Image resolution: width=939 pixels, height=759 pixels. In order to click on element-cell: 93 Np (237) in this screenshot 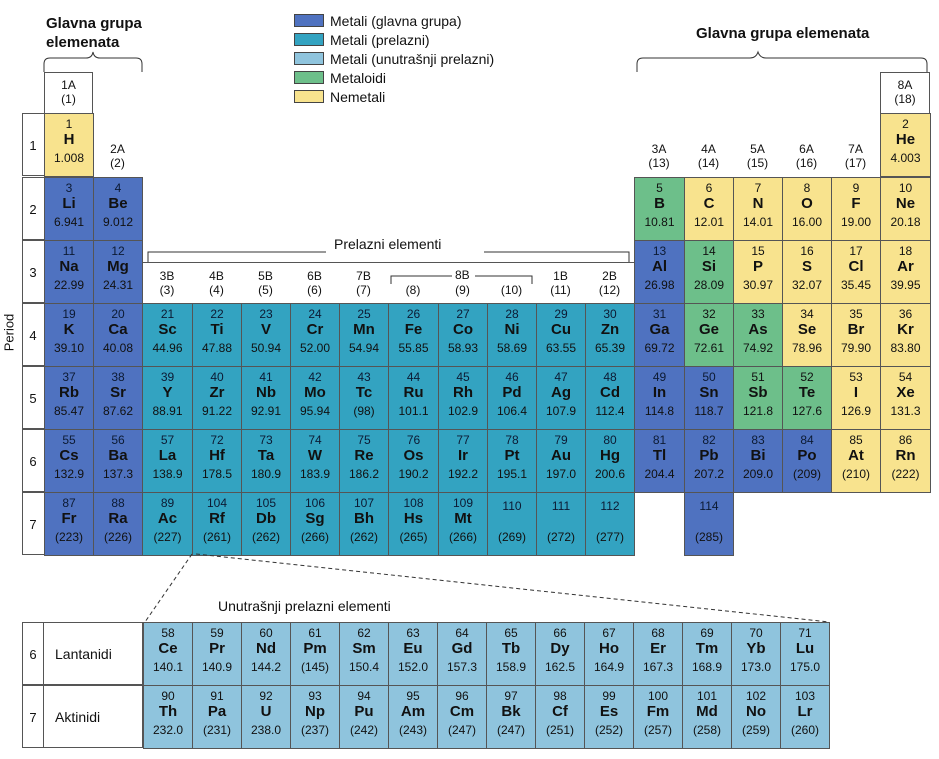, I will do `click(315, 717)`.